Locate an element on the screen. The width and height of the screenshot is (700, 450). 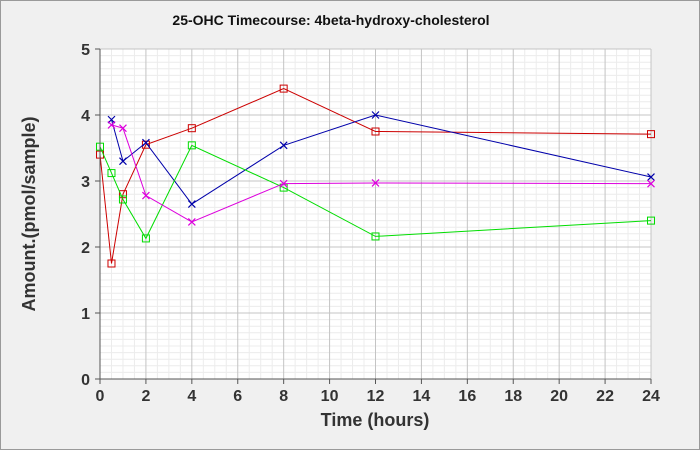
x-tick-label: 2 is located at coordinates (145, 396).